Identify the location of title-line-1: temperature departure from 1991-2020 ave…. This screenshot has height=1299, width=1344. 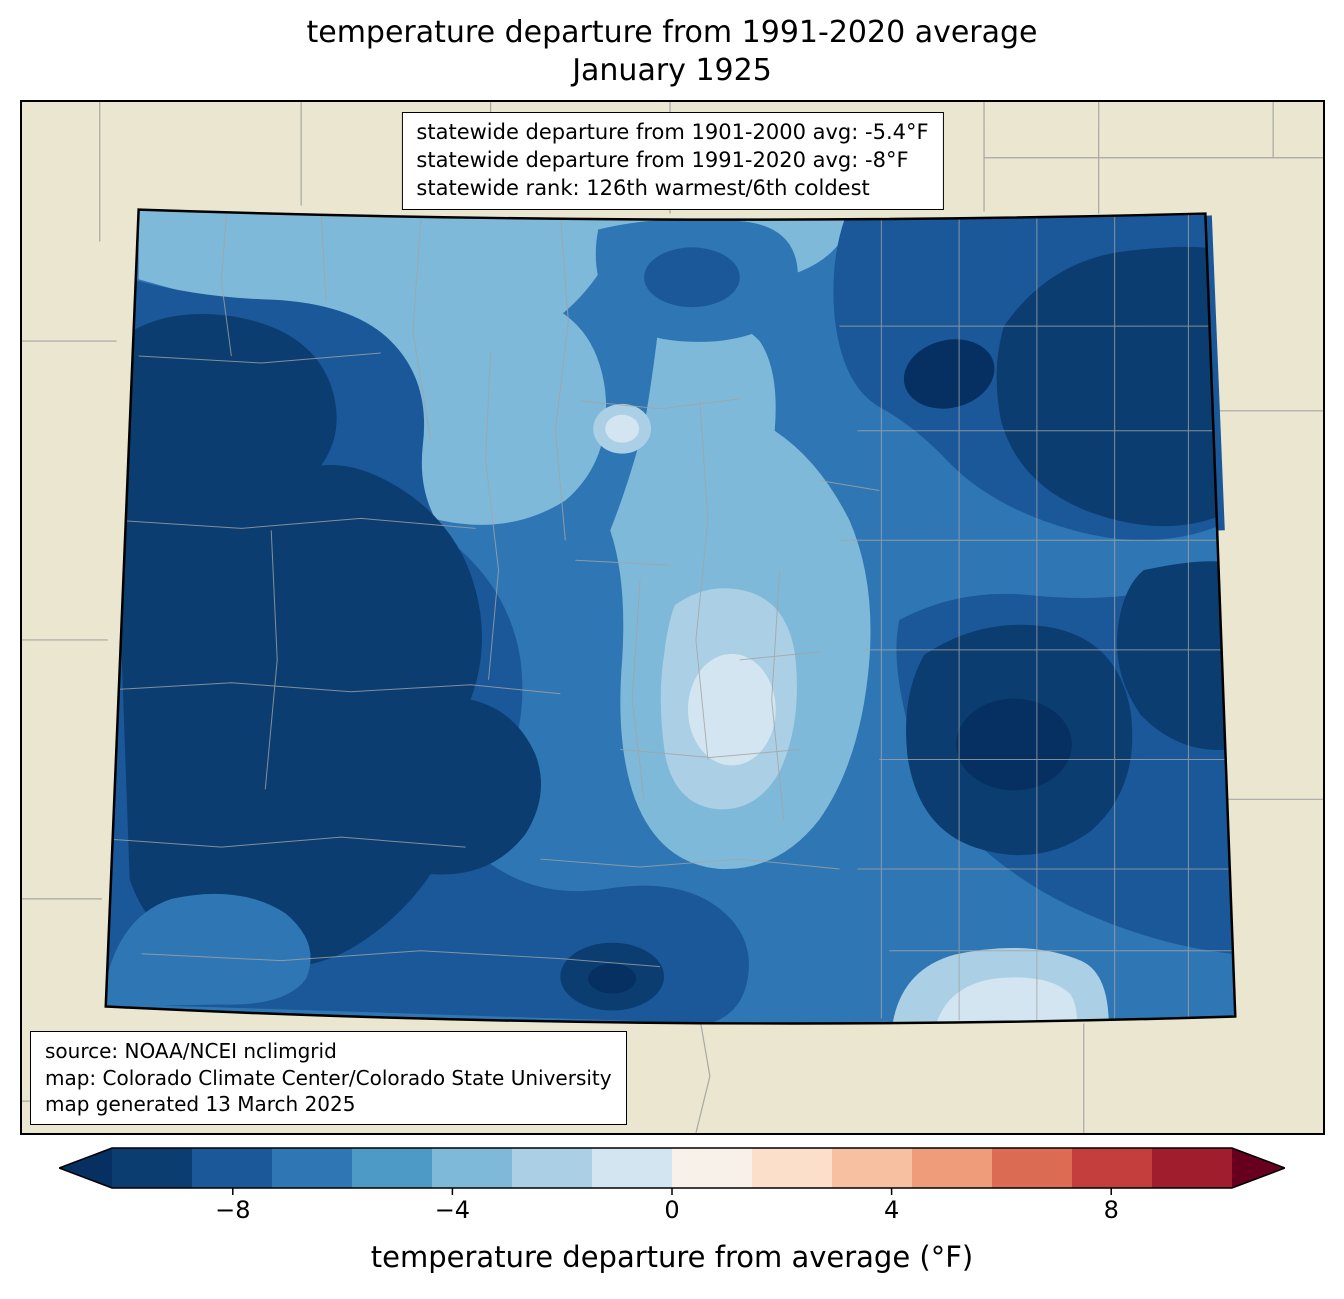
(672, 32).